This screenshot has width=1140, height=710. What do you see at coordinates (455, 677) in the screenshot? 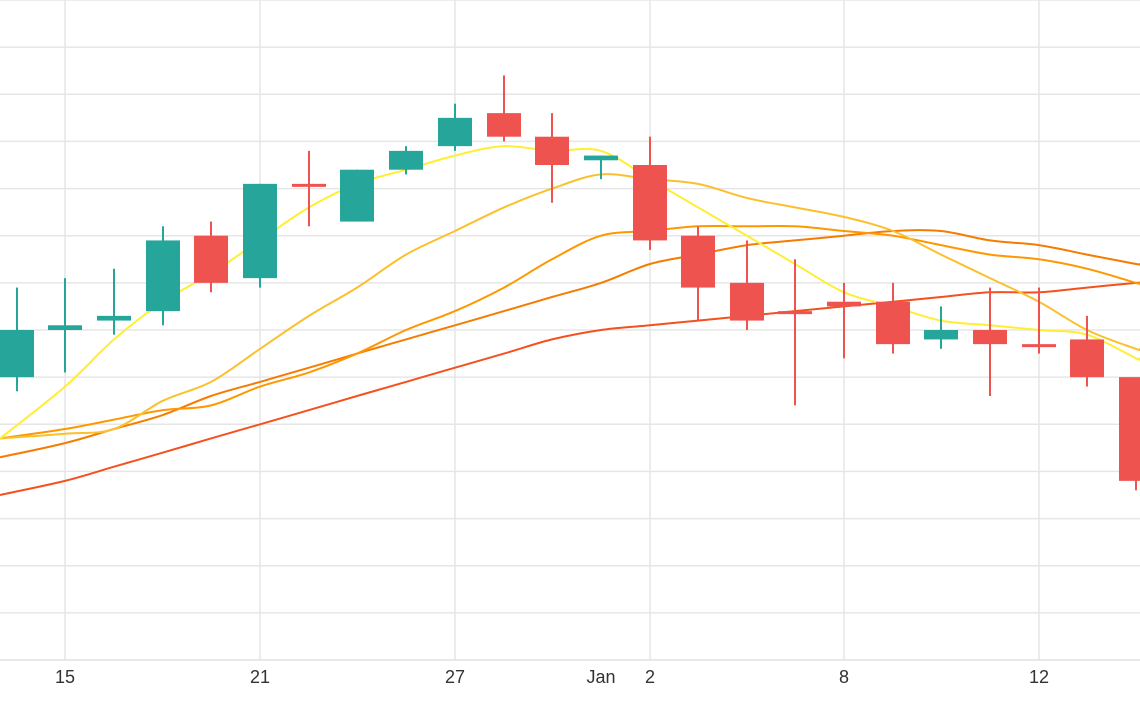
I see `x-tick-label: 27` at bounding box center [455, 677].